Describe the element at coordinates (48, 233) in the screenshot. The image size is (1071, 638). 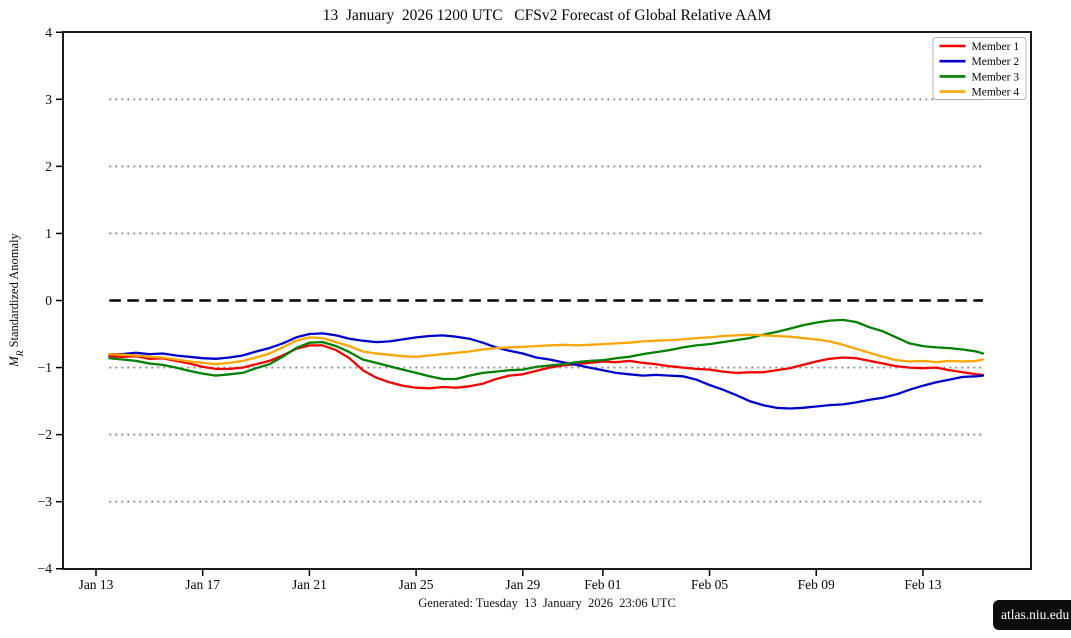
I see `y-tick-label: 1` at that location.